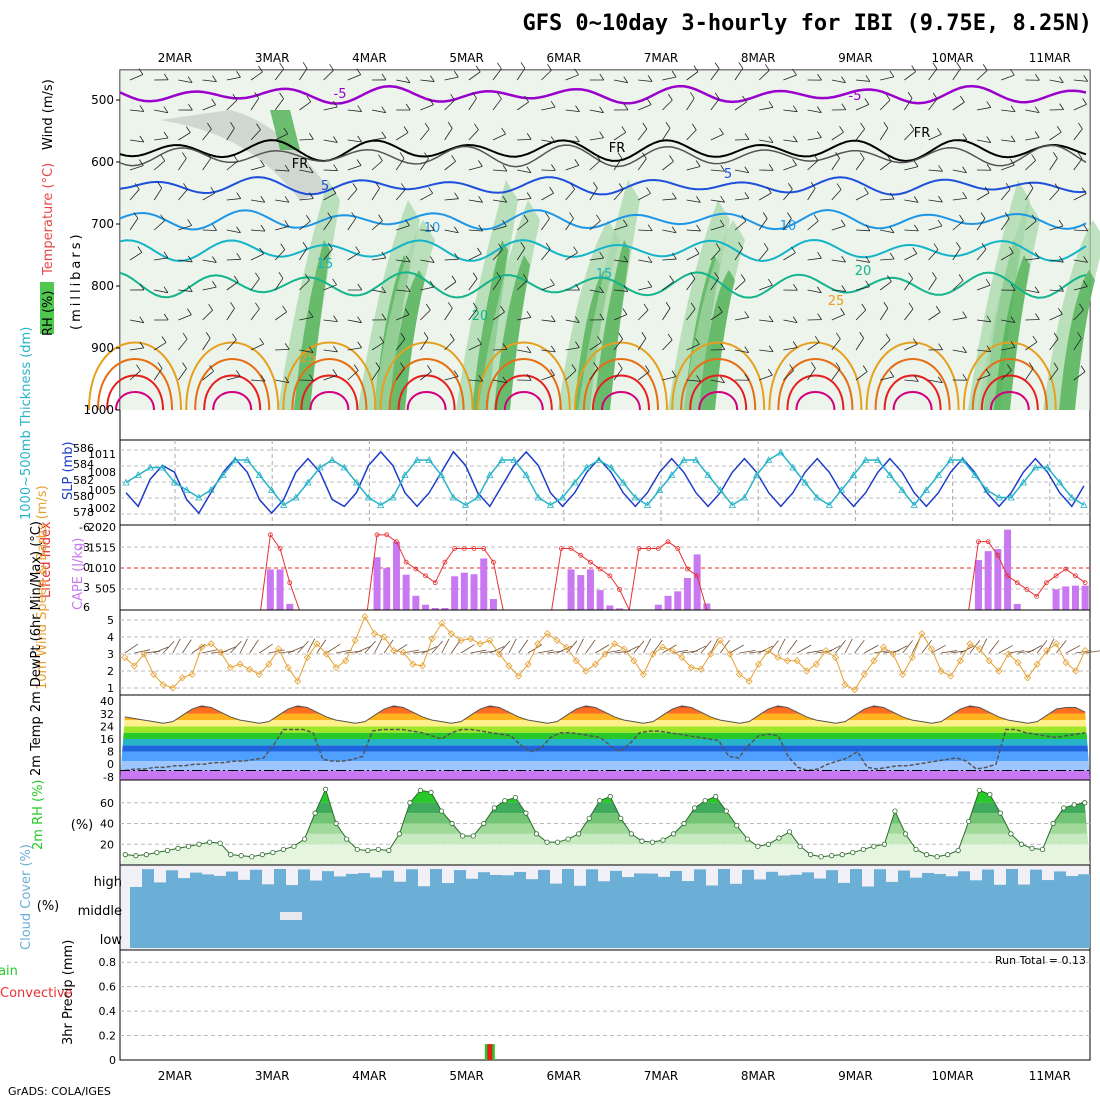 This screenshot has width=1100, height=1100. Describe the element at coordinates (605, 481) in the screenshot. I see `slp-lines` at that location.